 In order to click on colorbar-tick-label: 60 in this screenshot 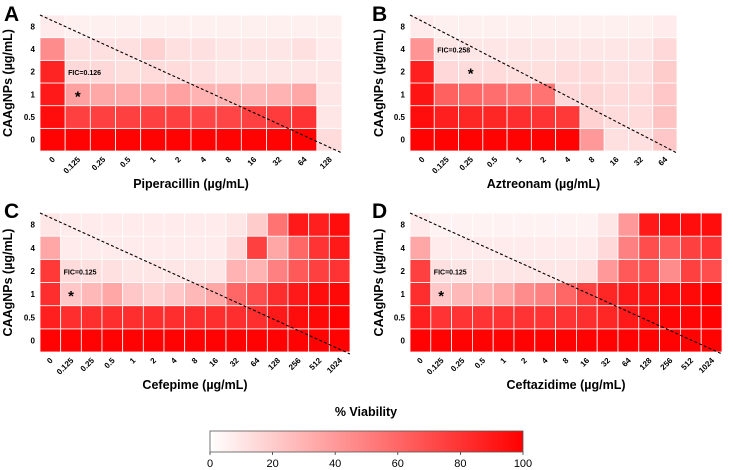, I will do `click(398, 464)`.